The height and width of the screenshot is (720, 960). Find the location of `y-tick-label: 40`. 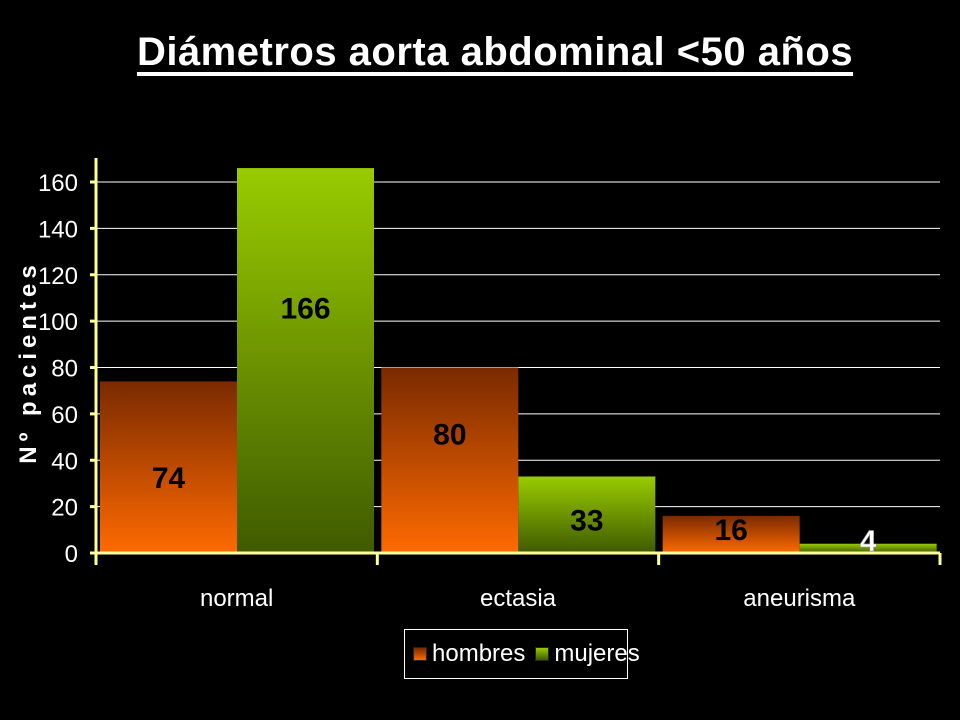

y-tick-label: 40 is located at coordinates (64, 461).